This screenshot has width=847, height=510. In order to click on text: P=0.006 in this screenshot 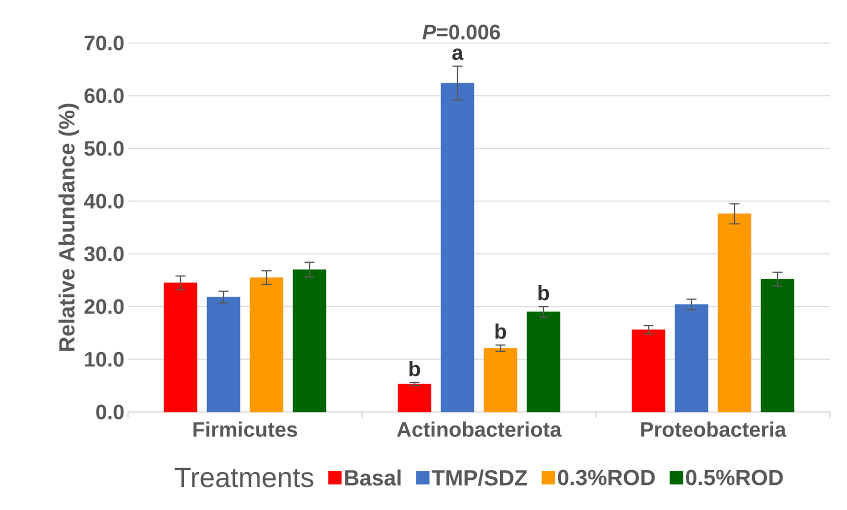, I will do `click(461, 32)`.